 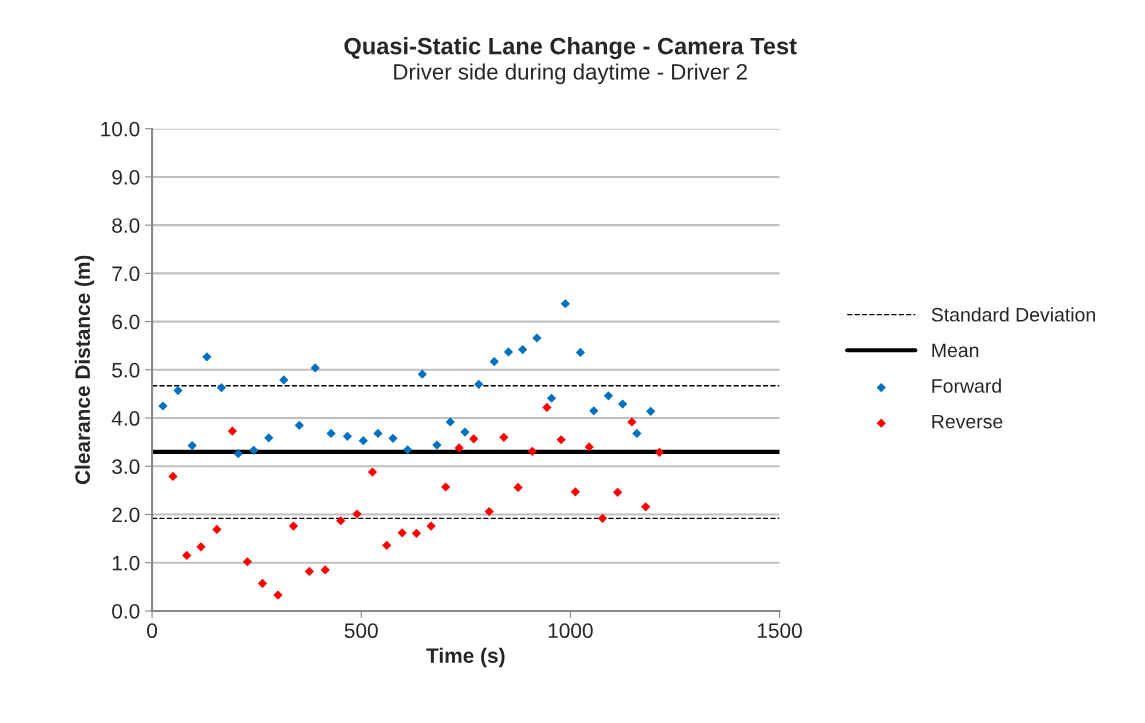 I want to click on y-tick-label: 10.0, so click(x=120, y=129).